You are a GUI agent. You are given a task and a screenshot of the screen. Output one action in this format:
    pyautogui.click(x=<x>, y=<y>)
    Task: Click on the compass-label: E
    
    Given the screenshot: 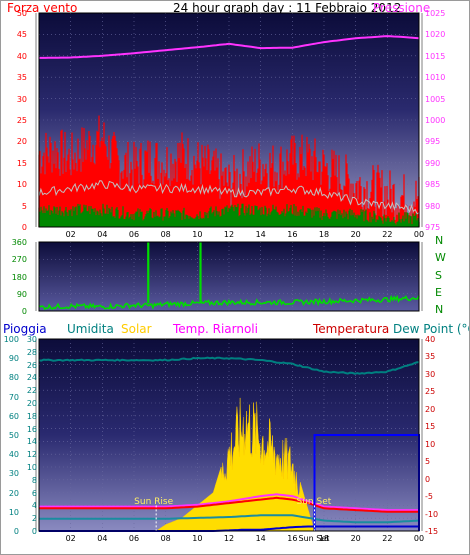 What is the action you would take?
    pyautogui.click(x=438, y=292)
    